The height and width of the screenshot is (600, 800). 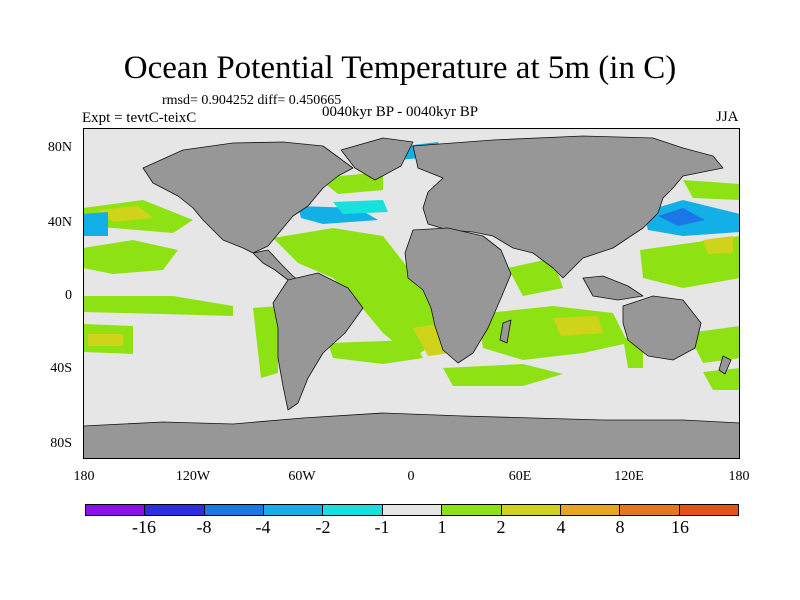 I want to click on colorbar-label: -1, so click(x=382, y=527).